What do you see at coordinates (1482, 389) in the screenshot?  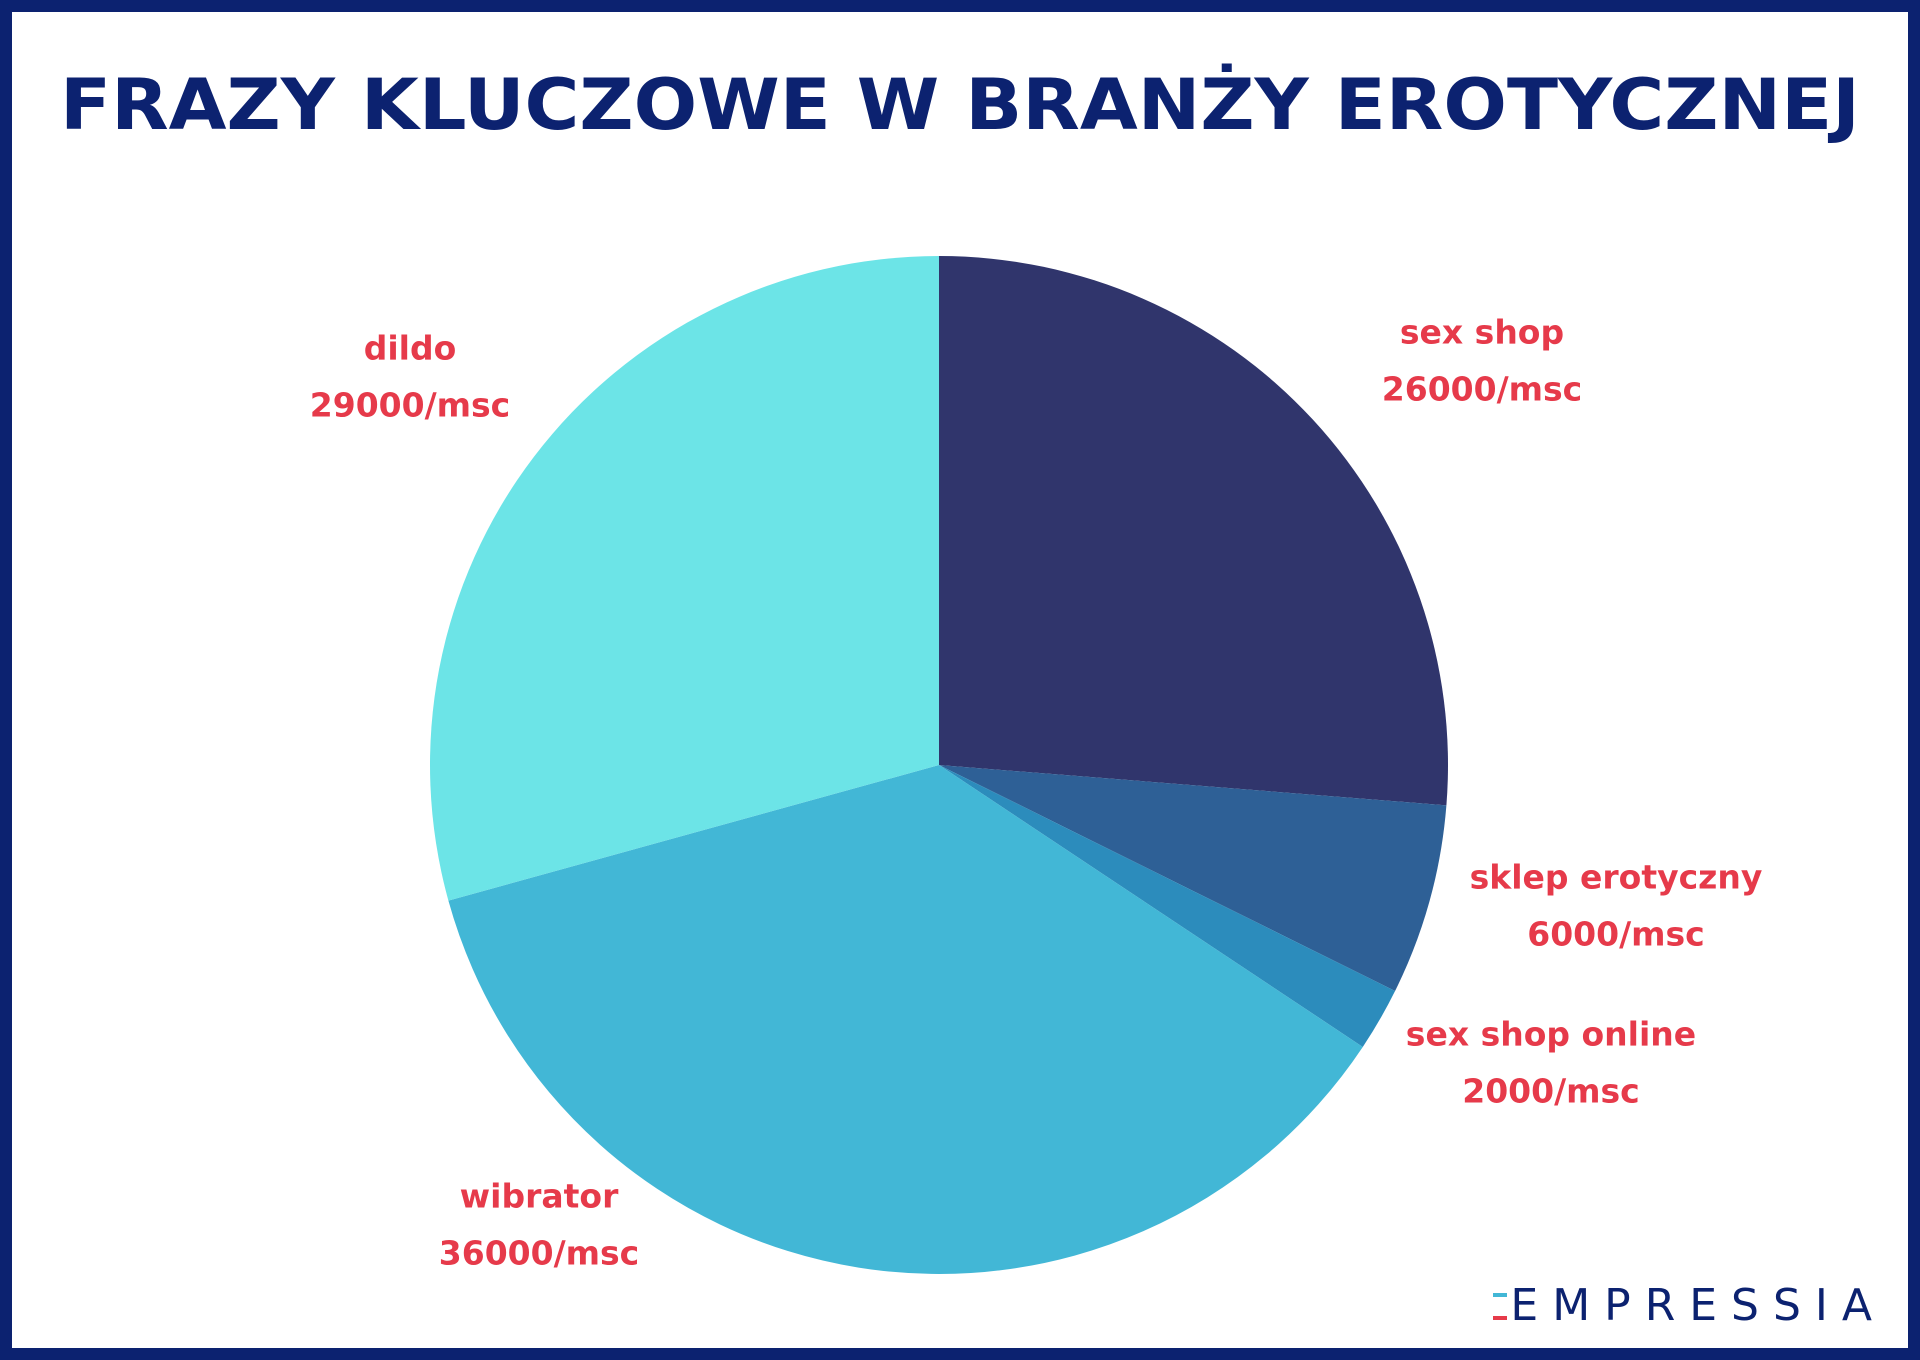 I see `value-label: 26000/msc` at bounding box center [1482, 389].